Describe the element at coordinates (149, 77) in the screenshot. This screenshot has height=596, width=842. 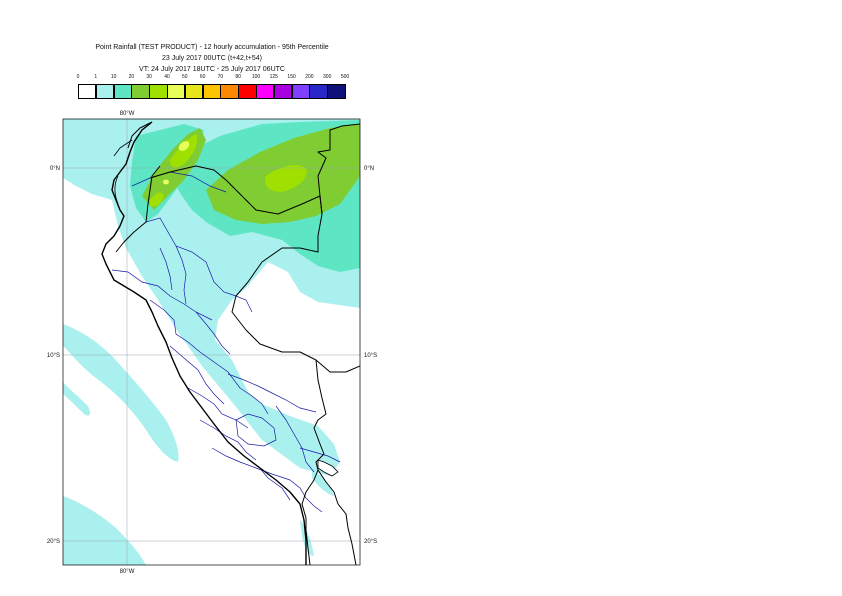
I see `legend-tick-label: 30` at that location.